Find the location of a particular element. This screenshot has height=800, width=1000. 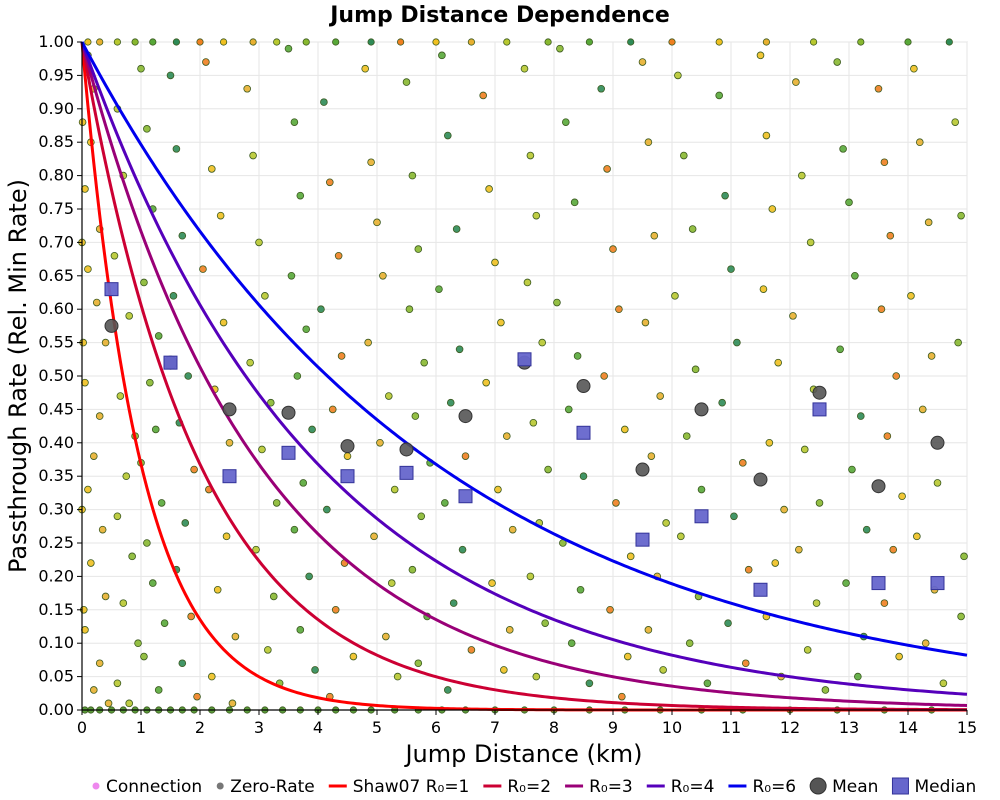

legend-label: Mean is located at coordinates (855, 787).